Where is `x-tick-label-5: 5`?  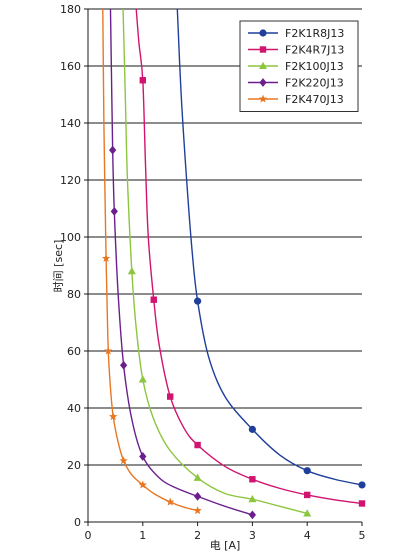
x-tick-label-5: 5 is located at coordinates (362, 535).